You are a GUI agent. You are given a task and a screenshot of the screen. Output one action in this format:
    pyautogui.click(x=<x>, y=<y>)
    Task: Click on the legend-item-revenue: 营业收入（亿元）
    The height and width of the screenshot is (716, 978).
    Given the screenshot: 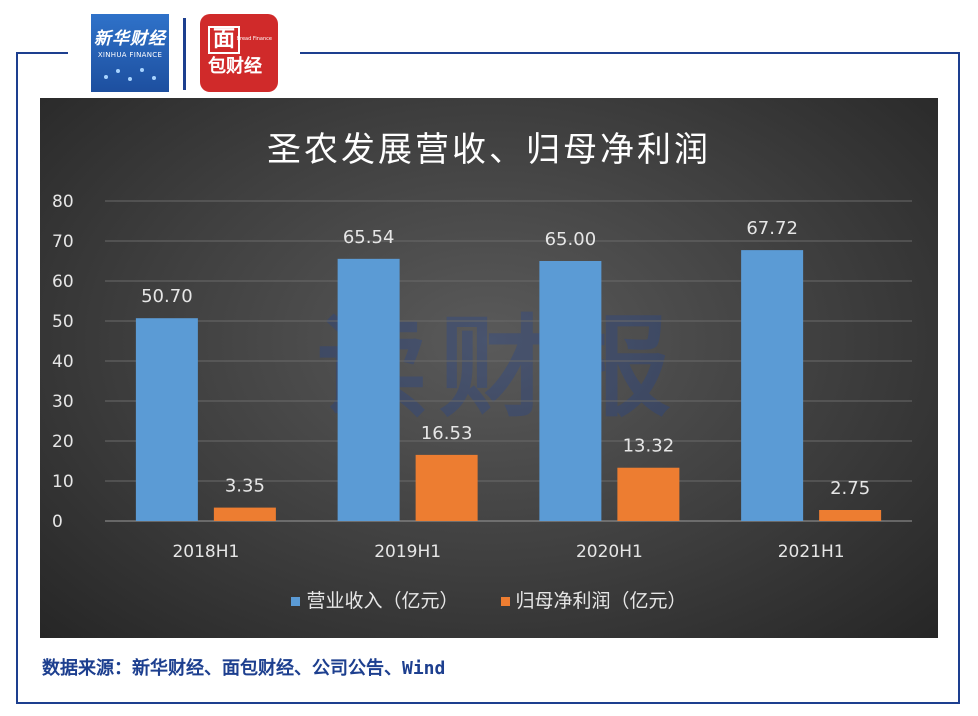 What is the action you would take?
    pyautogui.click(x=374, y=599)
    